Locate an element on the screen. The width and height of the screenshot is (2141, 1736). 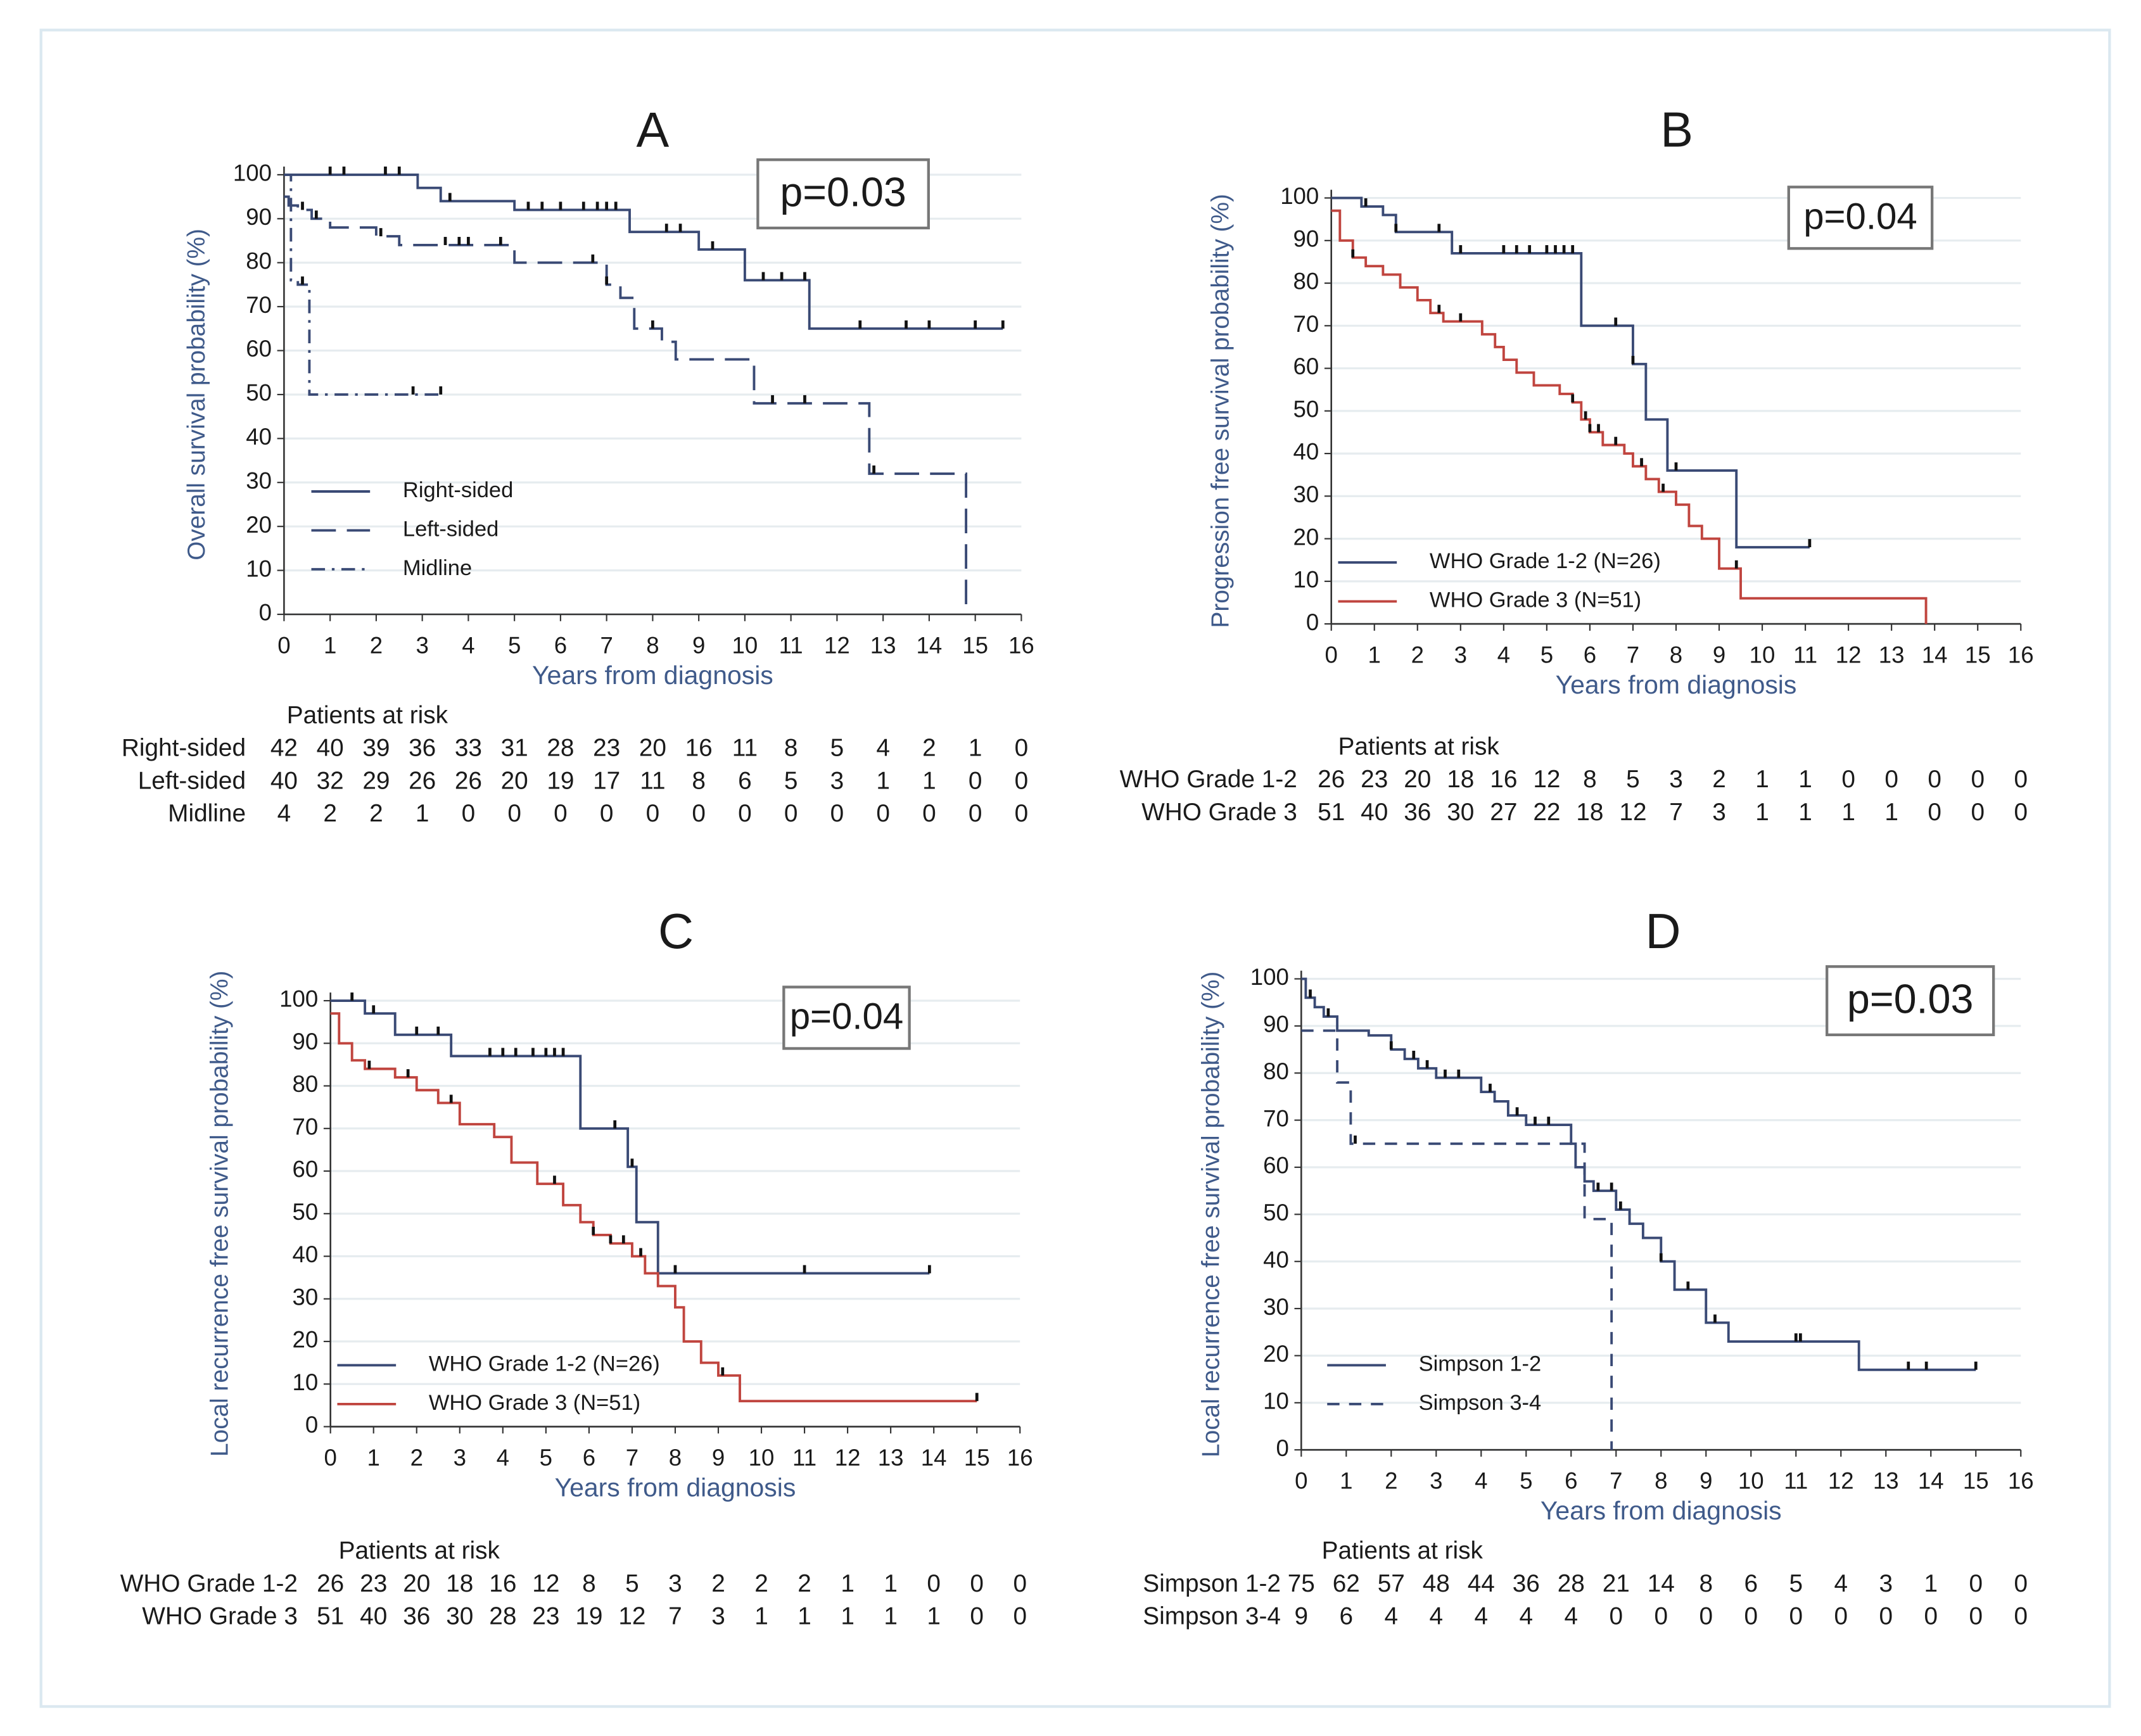
risk-count: 28 is located at coordinates (1571, 1584).